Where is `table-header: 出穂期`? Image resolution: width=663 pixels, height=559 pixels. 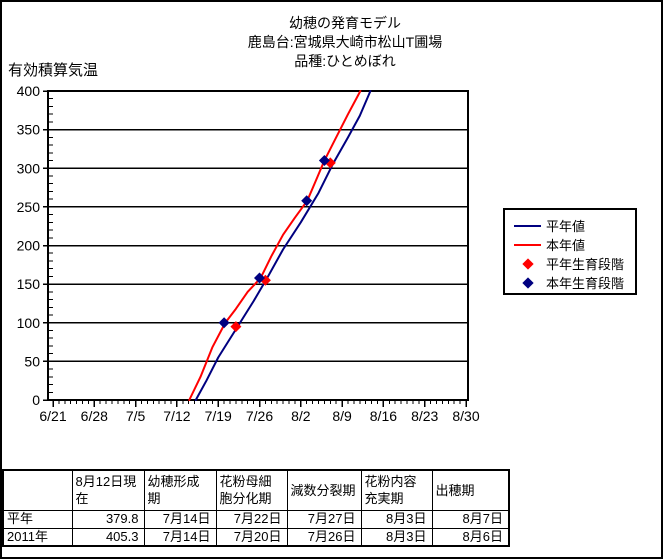 table-header: 出穂期 is located at coordinates (470, 490).